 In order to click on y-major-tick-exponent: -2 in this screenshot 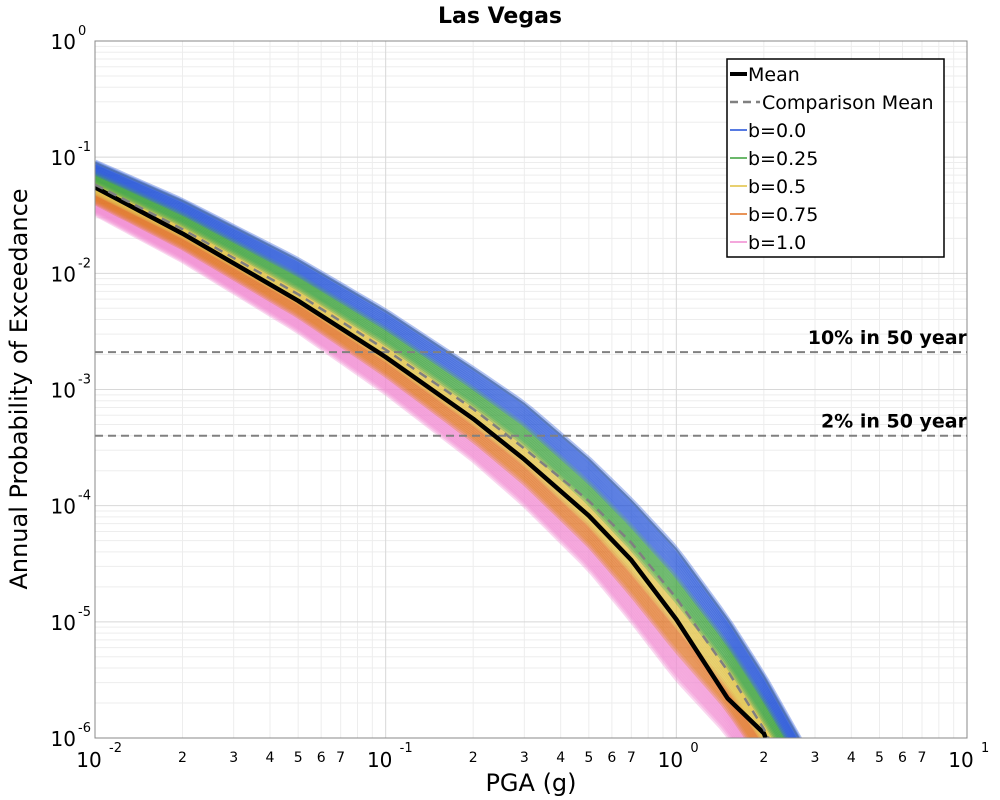, I will do `click(84, 263)`.